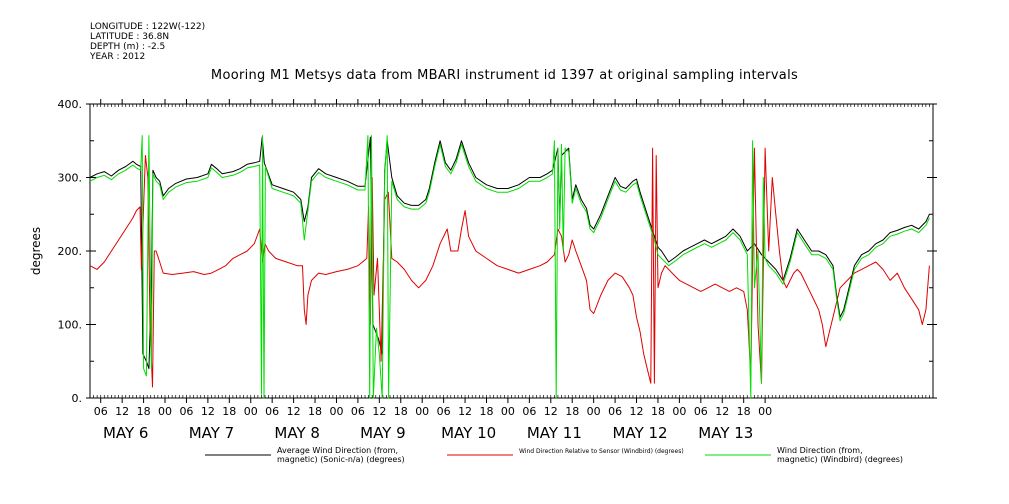 The width and height of the screenshot is (1009, 504). I want to click on y-tick-label: 400., so click(70, 104).